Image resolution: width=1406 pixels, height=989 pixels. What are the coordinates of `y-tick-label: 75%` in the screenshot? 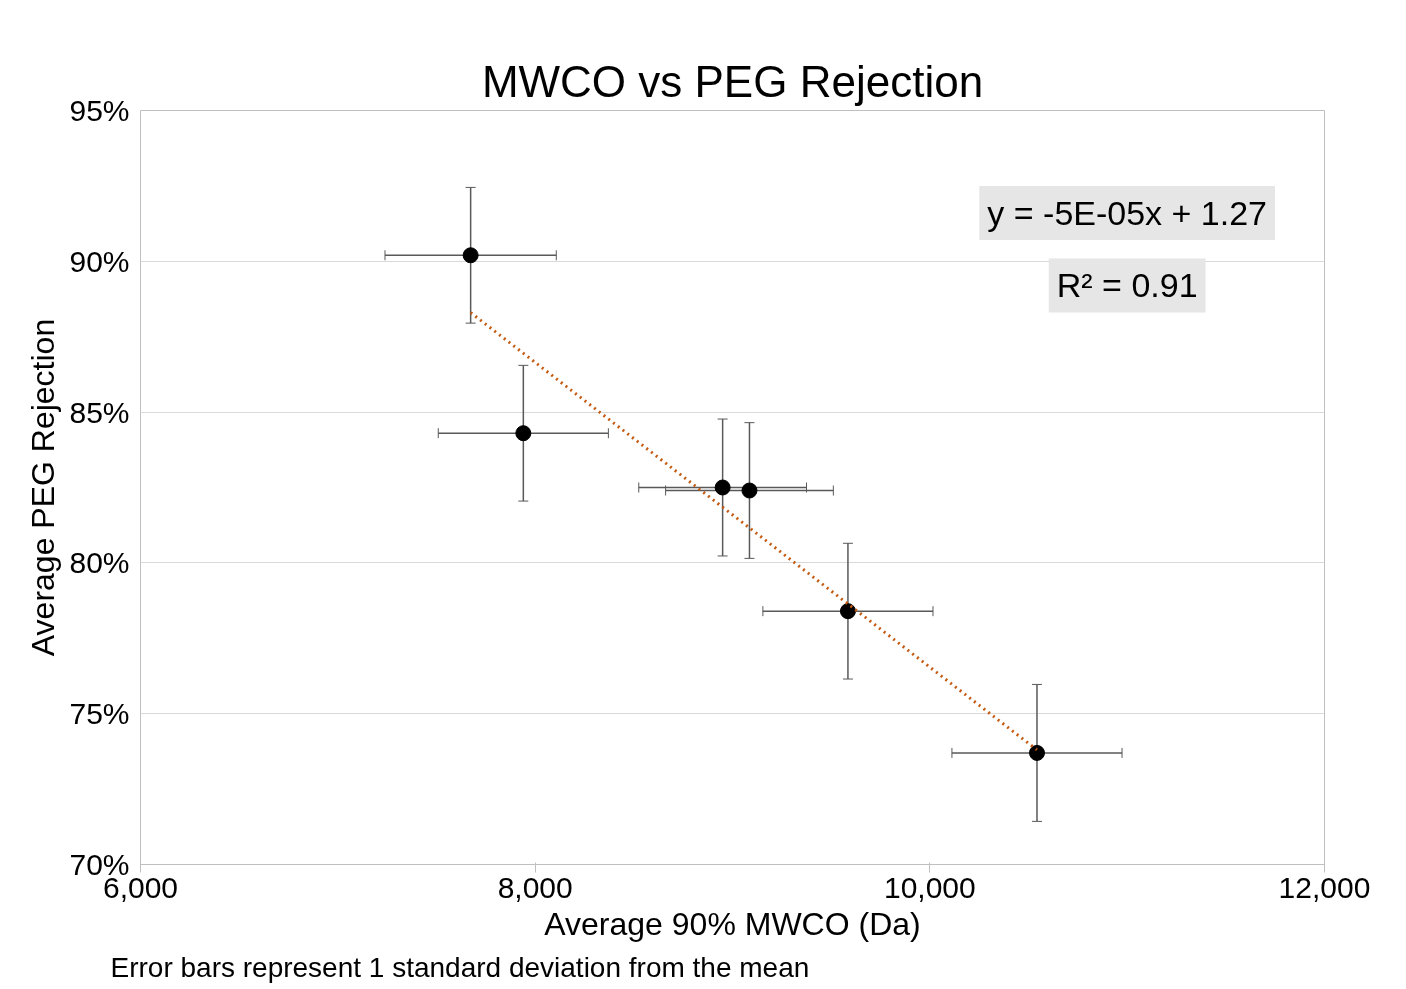 It's located at (99, 714).